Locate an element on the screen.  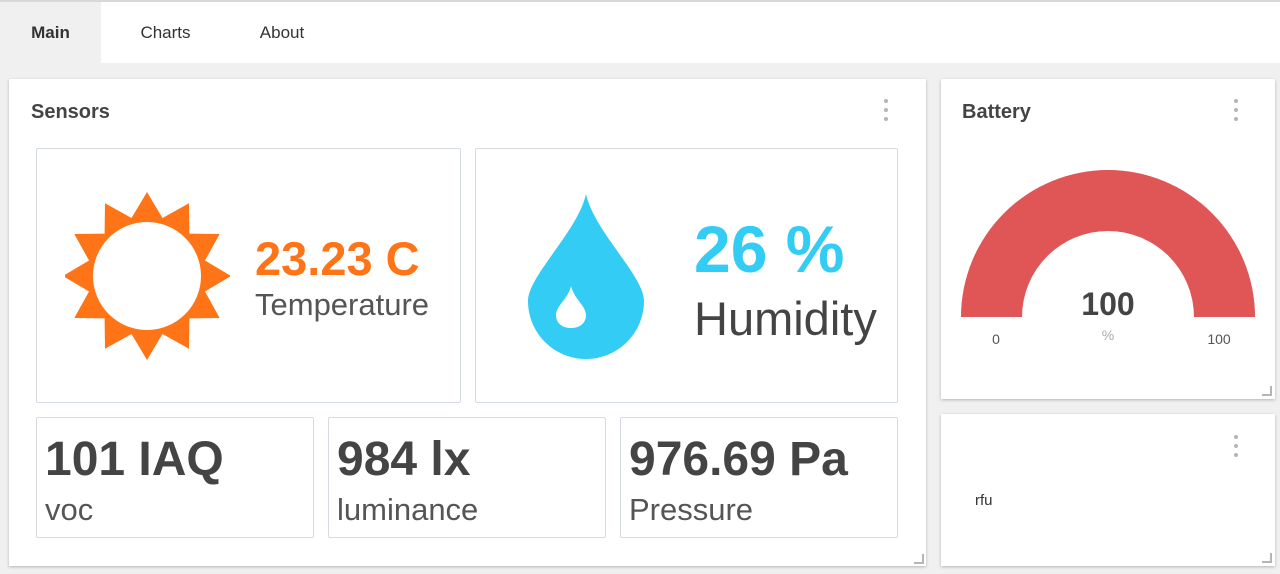
sensors-menu-icon is located at coordinates (886, 110).